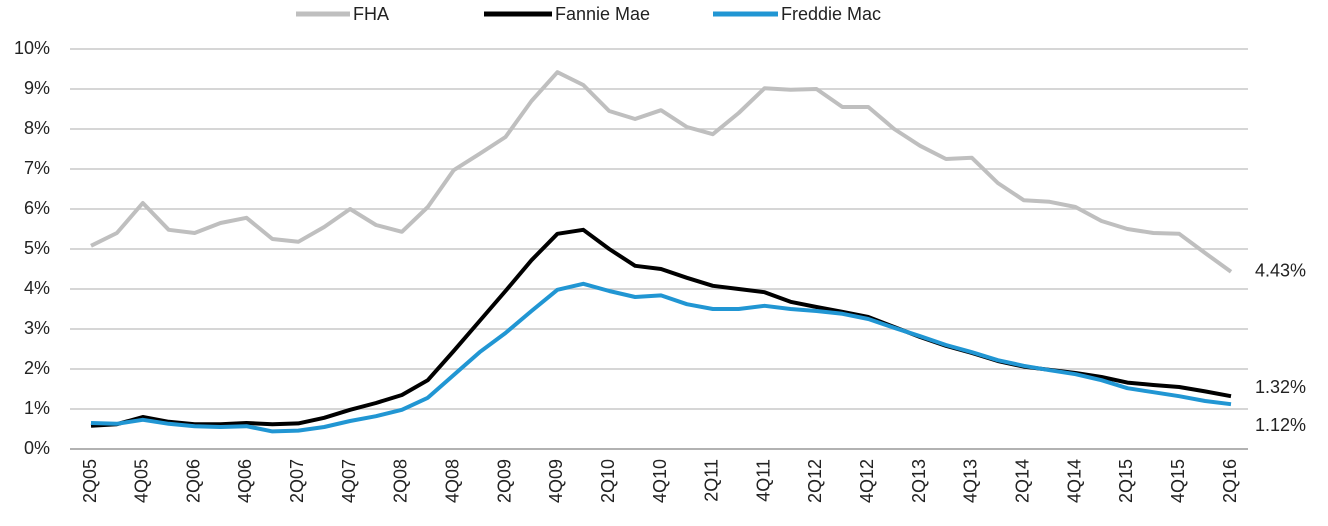  I want to click on y-tick-label: 6%, so click(37, 208).